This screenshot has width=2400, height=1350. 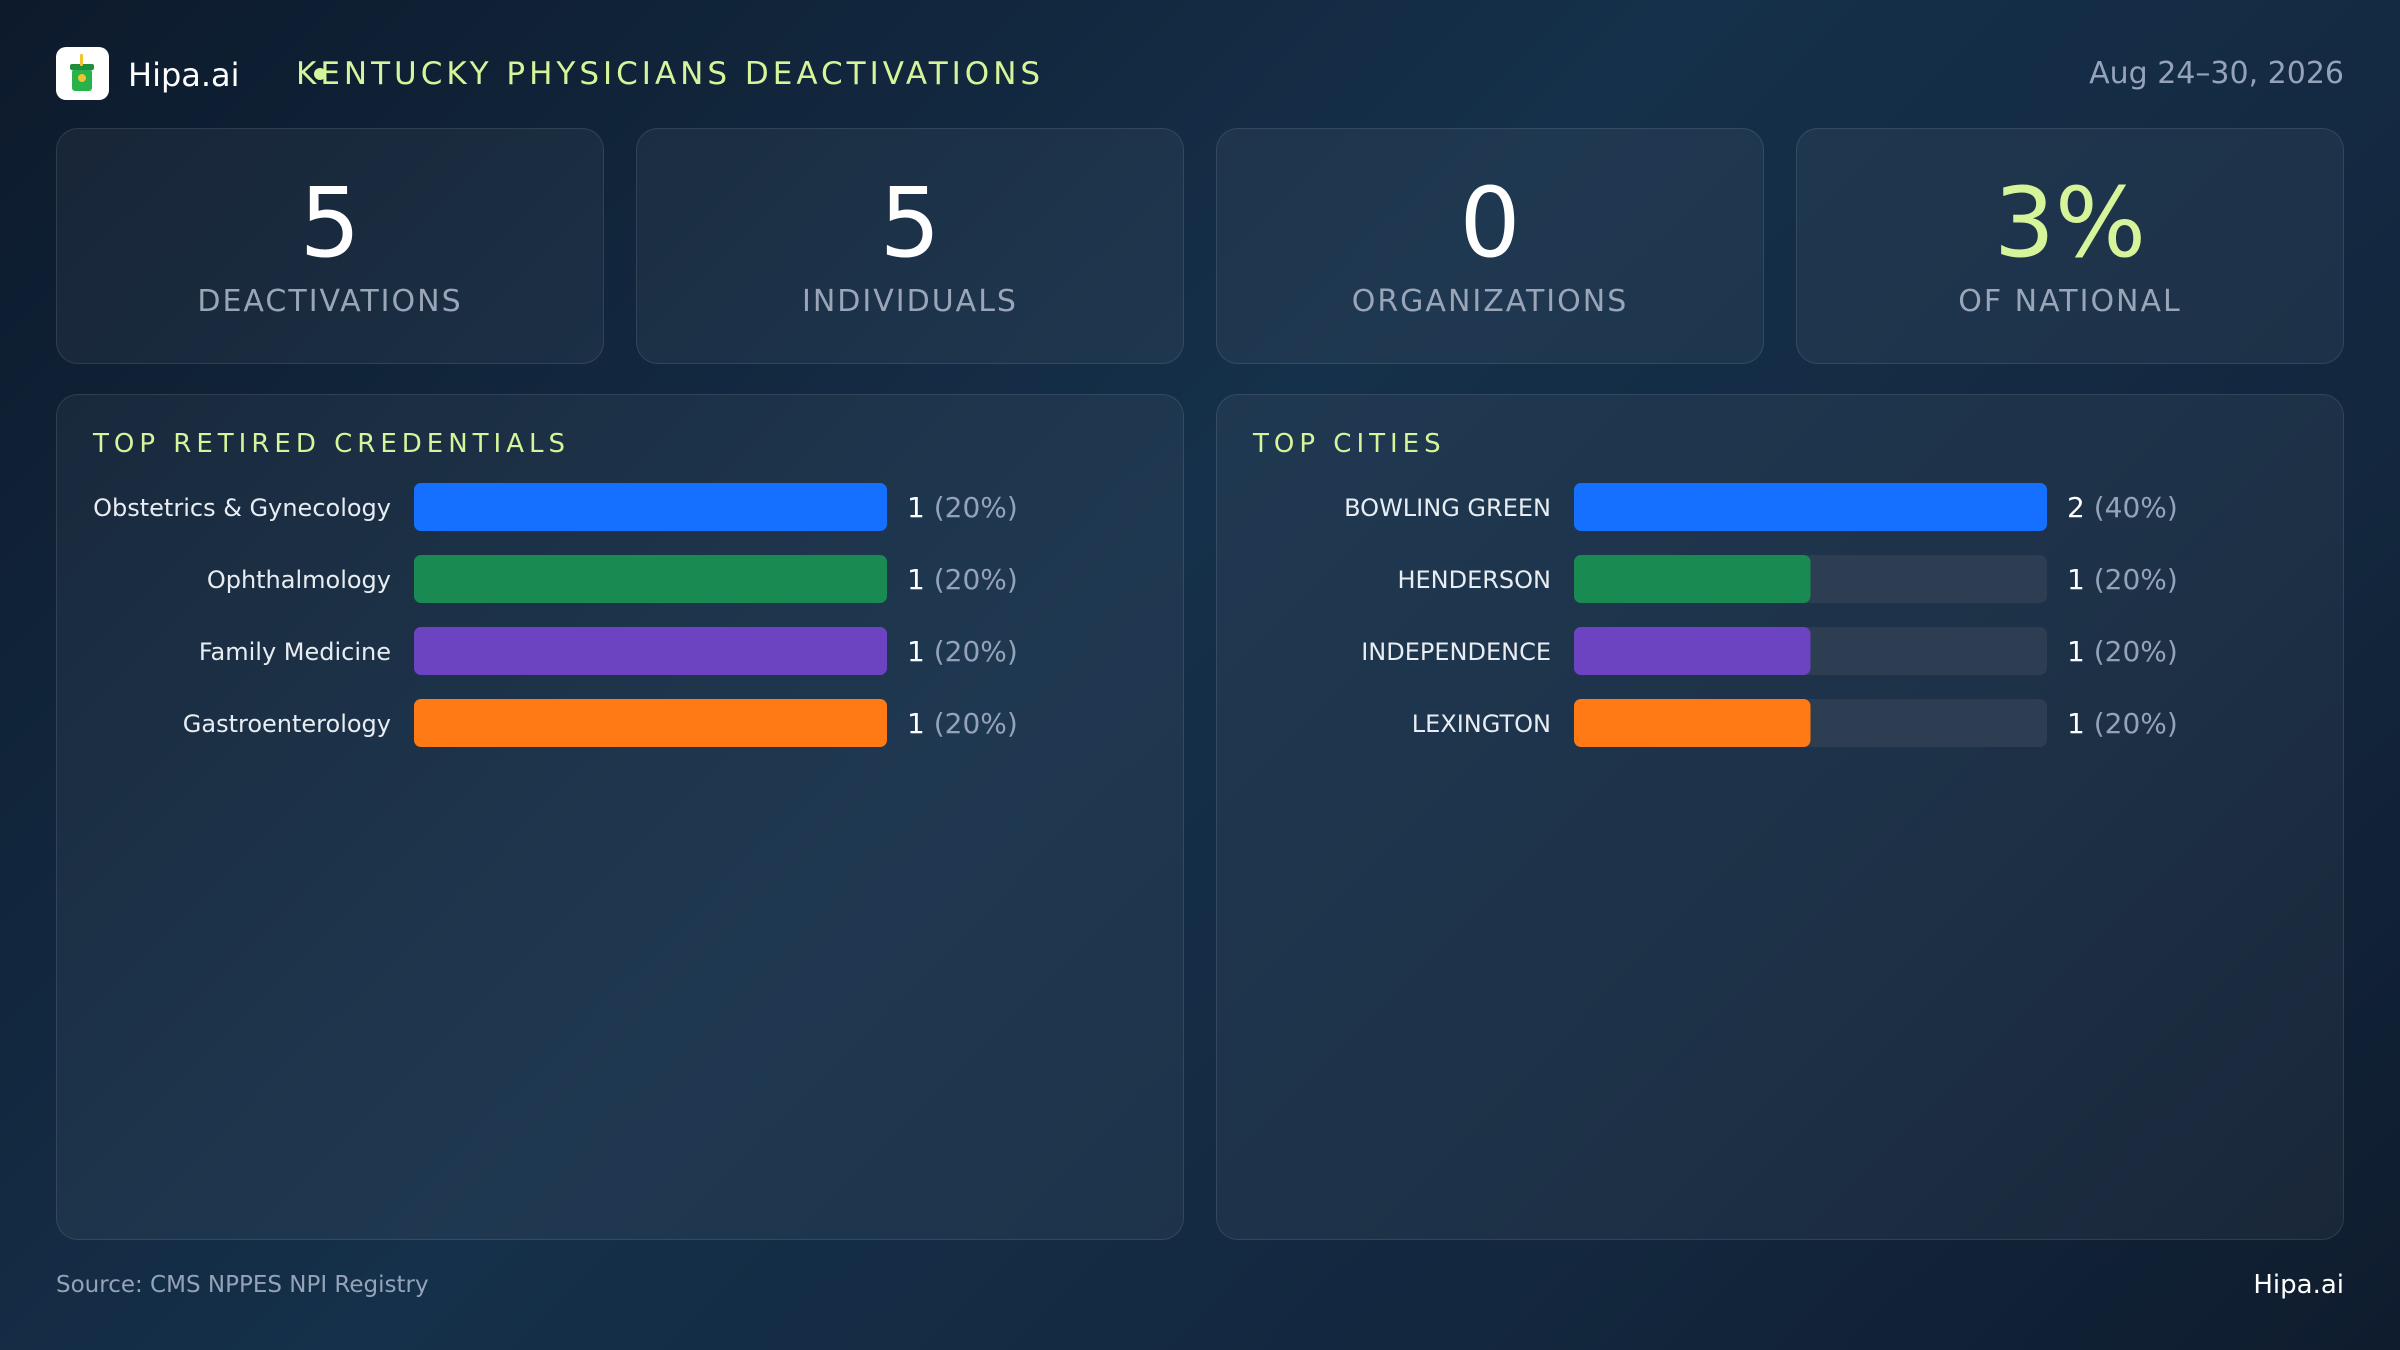 I want to click on category-label: BOWLING GREEN, so click(x=1447, y=508).